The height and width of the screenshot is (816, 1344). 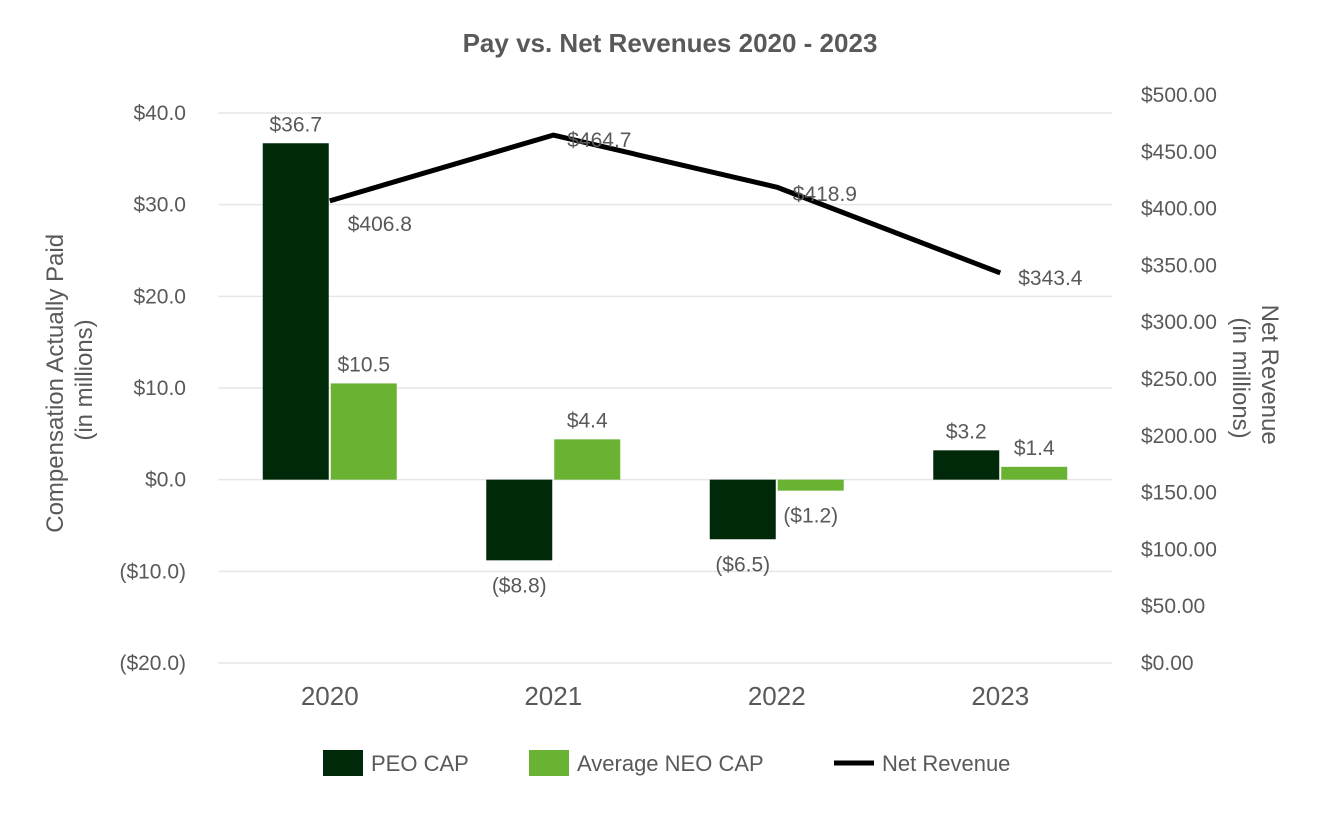 What do you see at coordinates (1179, 493) in the screenshot?
I see `right-tick-label: $150.00` at bounding box center [1179, 493].